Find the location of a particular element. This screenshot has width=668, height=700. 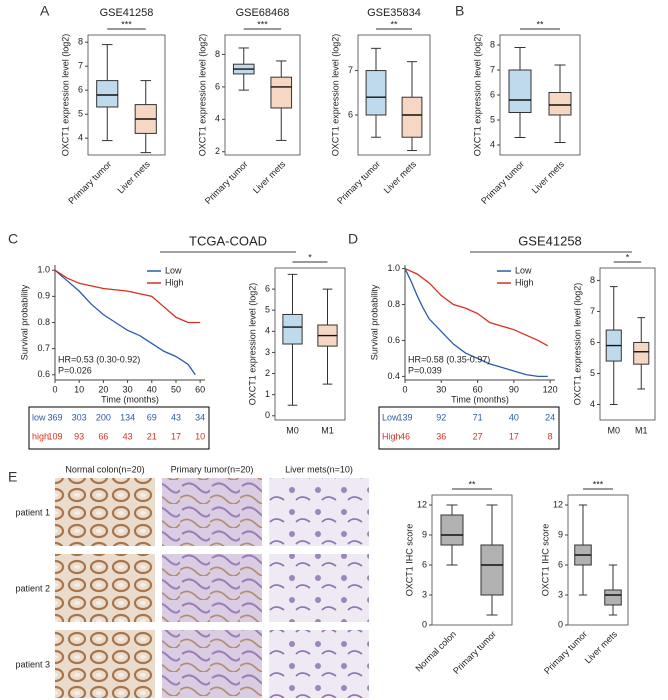

risk-count: 139 is located at coordinates (404, 417).